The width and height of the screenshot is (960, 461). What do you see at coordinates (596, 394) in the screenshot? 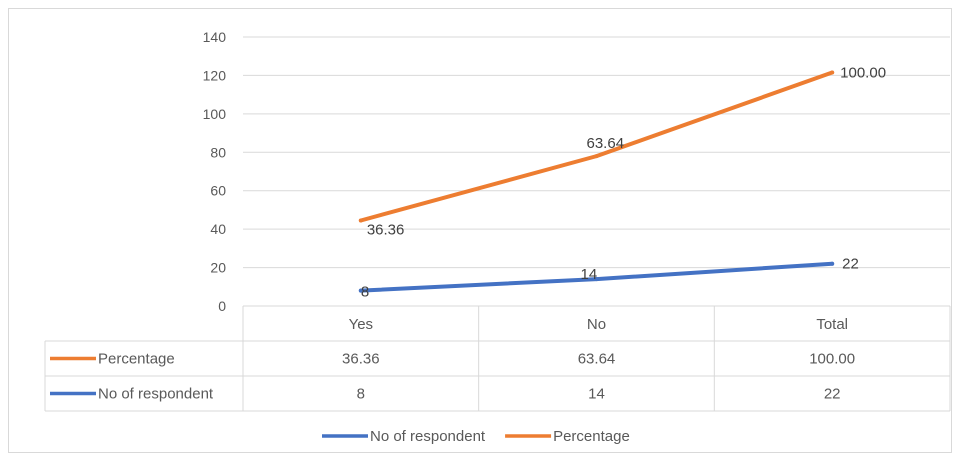
I see `table-cell: 14` at bounding box center [596, 394].